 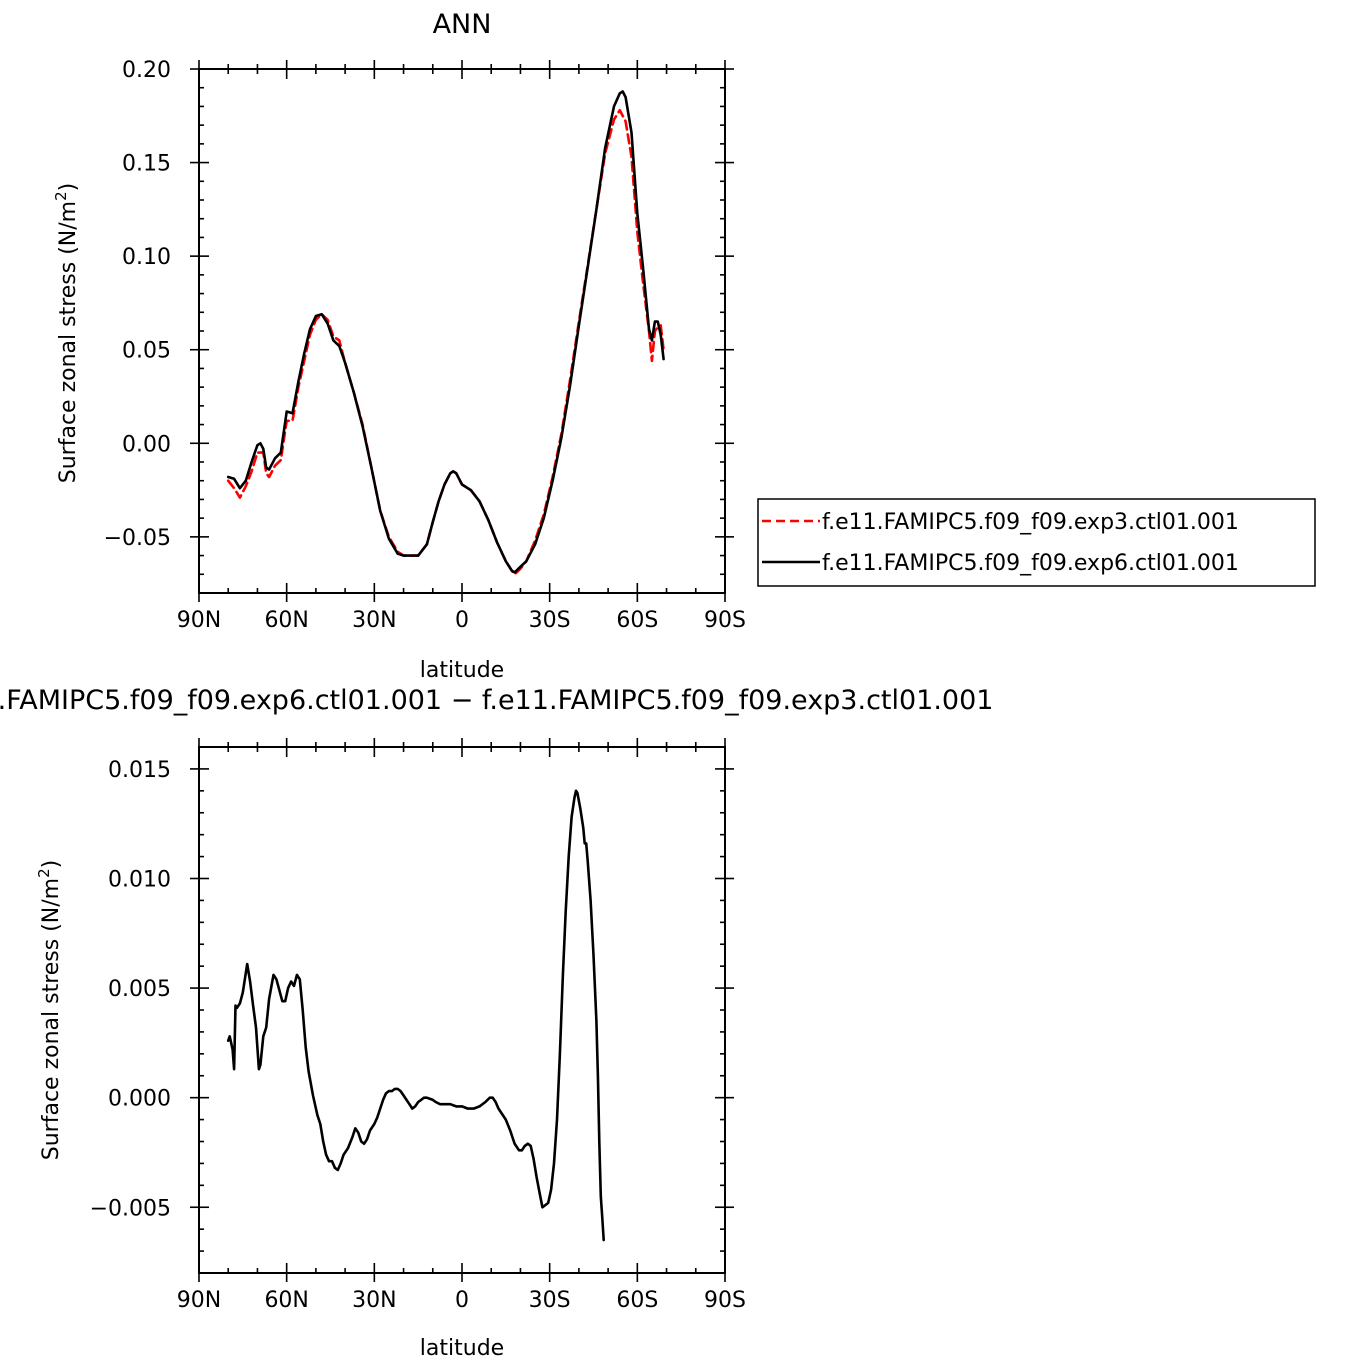 What do you see at coordinates (199, 620) in the screenshot?
I see `top-x-tick-label: 90N` at bounding box center [199, 620].